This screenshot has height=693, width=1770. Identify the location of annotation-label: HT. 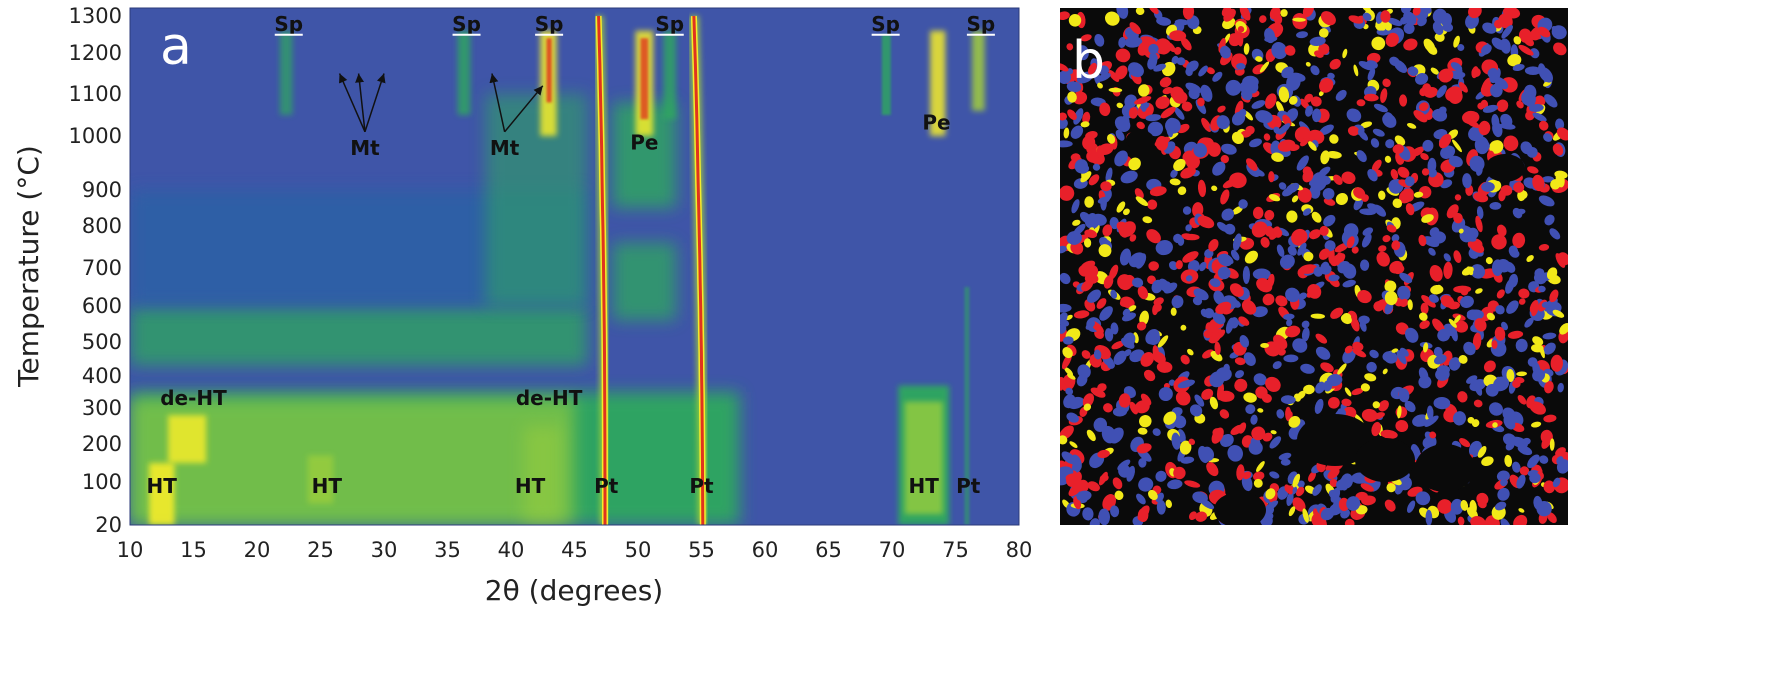
(327, 486).